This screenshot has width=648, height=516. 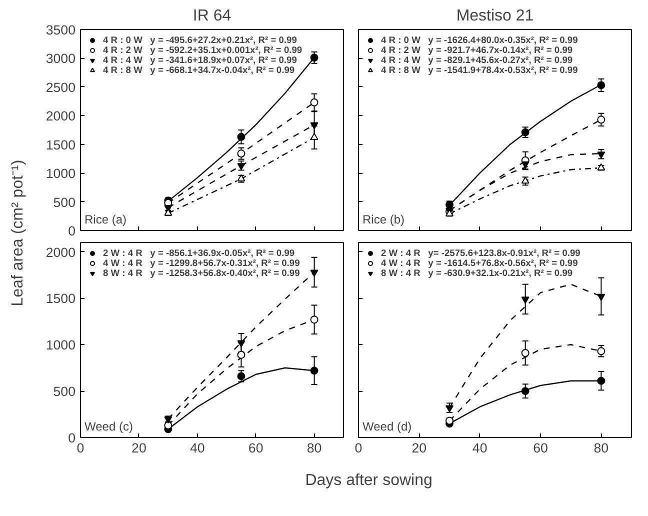 I want to click on legend-label: 4 W : 4 R y = -1614.5+76.8x-0.56x², R² = 0.99, so click(x=479, y=263).